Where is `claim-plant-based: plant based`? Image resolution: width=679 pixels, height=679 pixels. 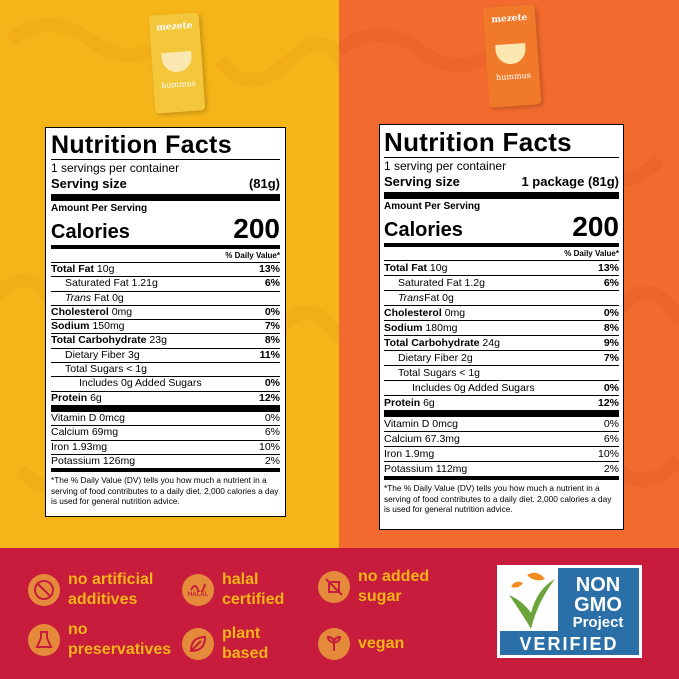
claim-plant-based: plant based is located at coordinates (225, 644).